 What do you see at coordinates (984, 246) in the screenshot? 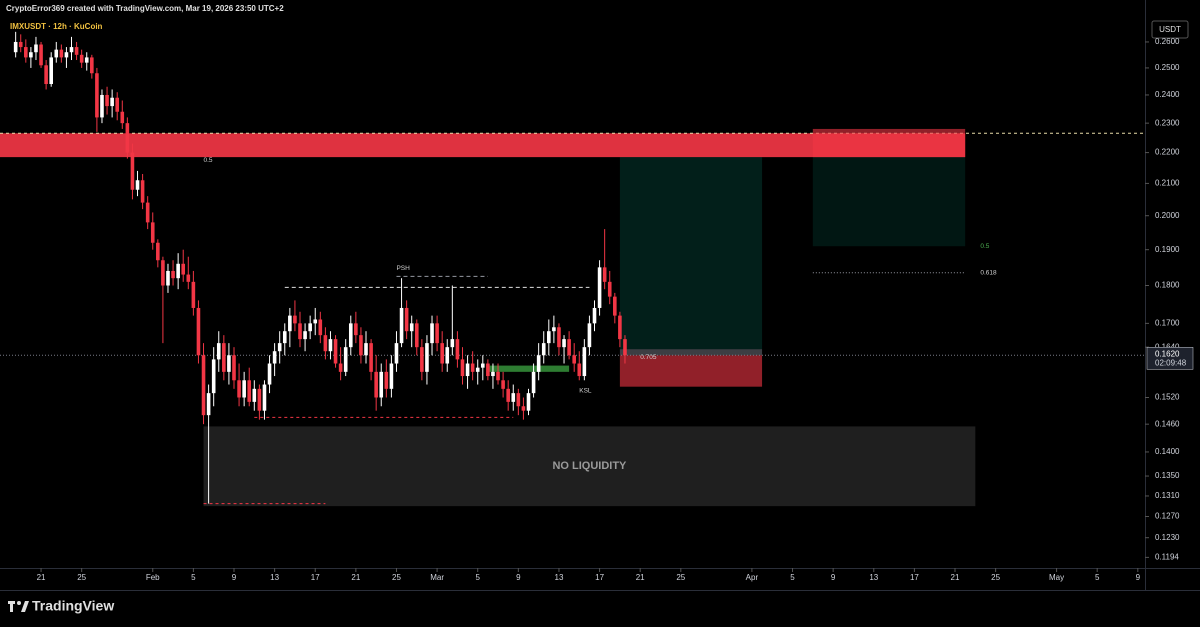
I see `annotation-label: 0.5` at bounding box center [984, 246].